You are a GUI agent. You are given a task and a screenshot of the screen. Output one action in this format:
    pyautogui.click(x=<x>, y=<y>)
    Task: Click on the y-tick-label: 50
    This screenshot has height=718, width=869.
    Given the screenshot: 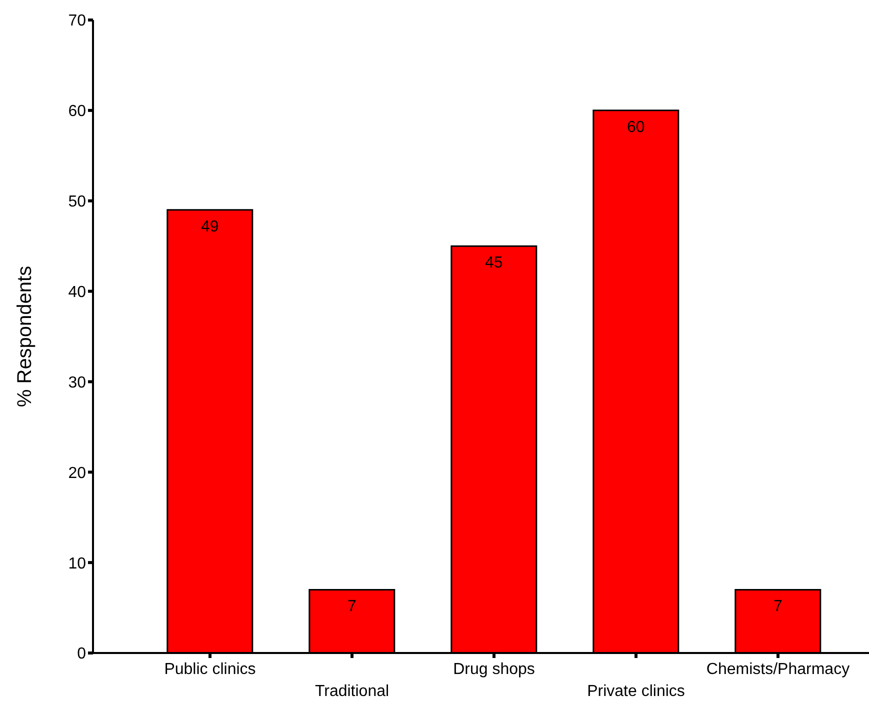 What is the action you would take?
    pyautogui.click(x=77, y=202)
    